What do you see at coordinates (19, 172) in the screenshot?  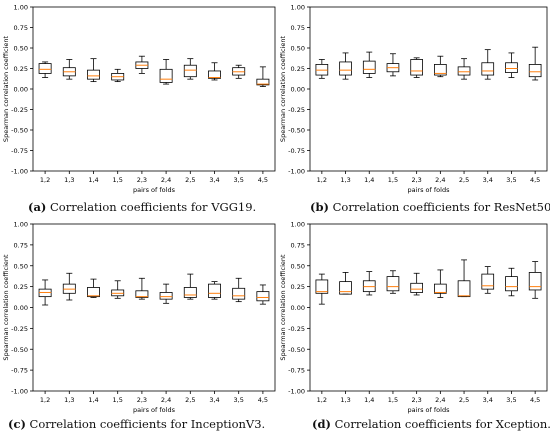 I see `y-tick-label-a: -1.00` at bounding box center [19, 172].